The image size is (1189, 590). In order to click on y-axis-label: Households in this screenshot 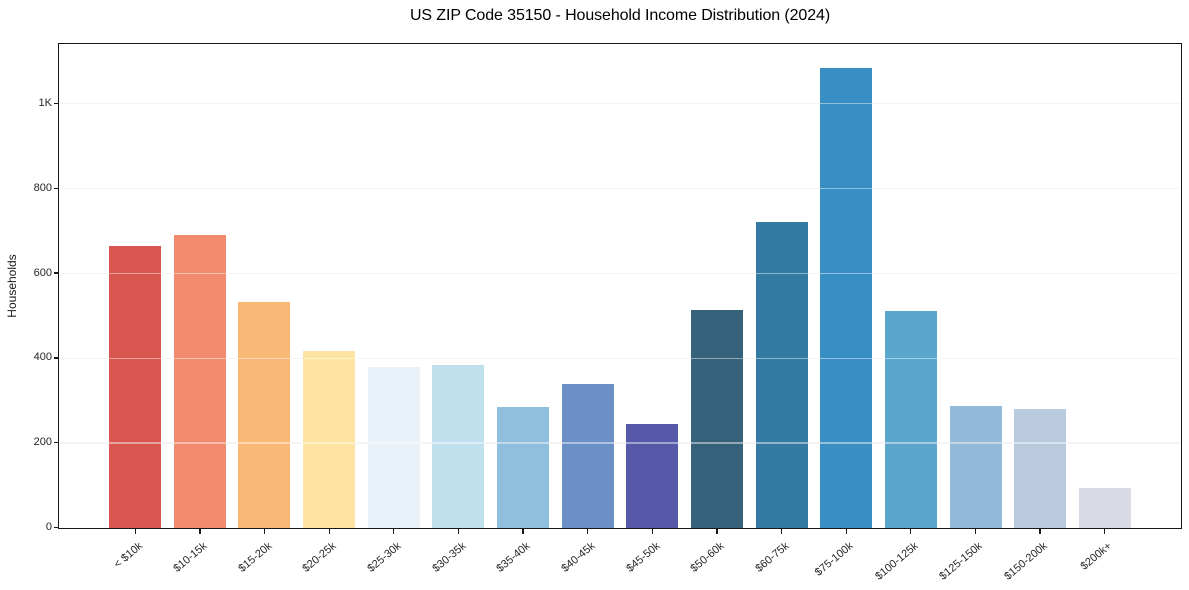, I will do `click(12, 286)`.